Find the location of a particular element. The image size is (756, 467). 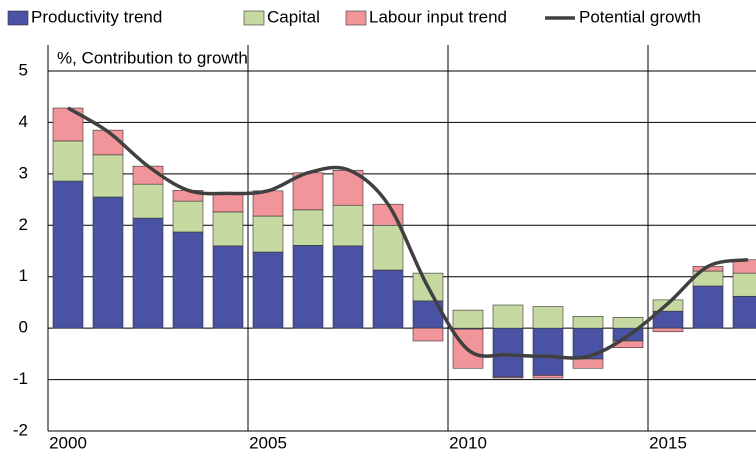

legend-label: Labour input trend is located at coordinates (438, 16).